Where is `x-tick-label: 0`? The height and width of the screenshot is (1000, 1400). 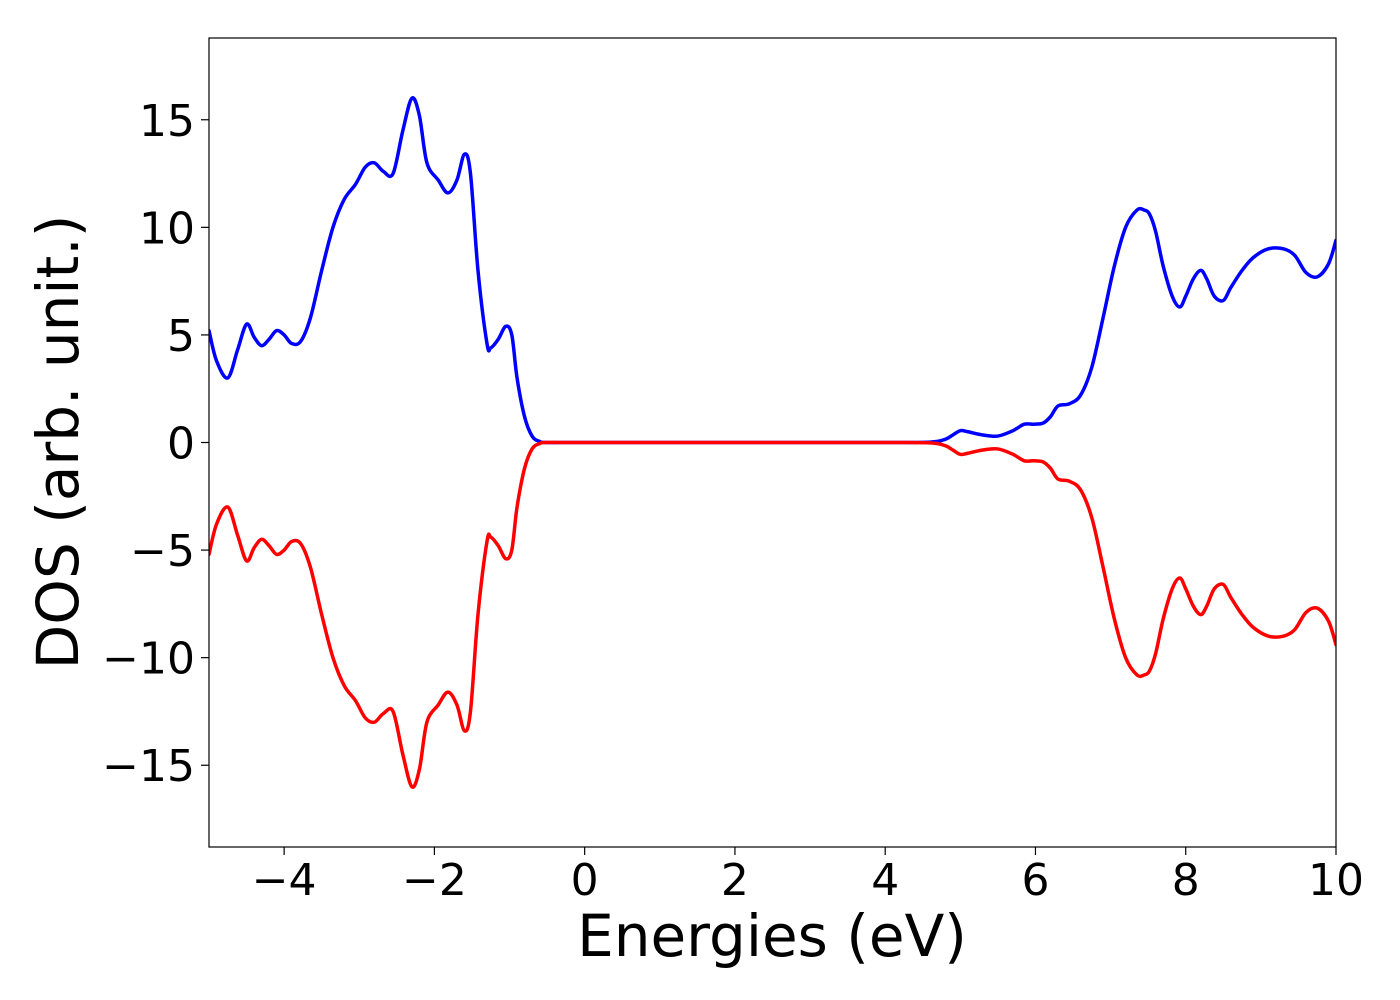 x-tick-label: 0 is located at coordinates (585, 880).